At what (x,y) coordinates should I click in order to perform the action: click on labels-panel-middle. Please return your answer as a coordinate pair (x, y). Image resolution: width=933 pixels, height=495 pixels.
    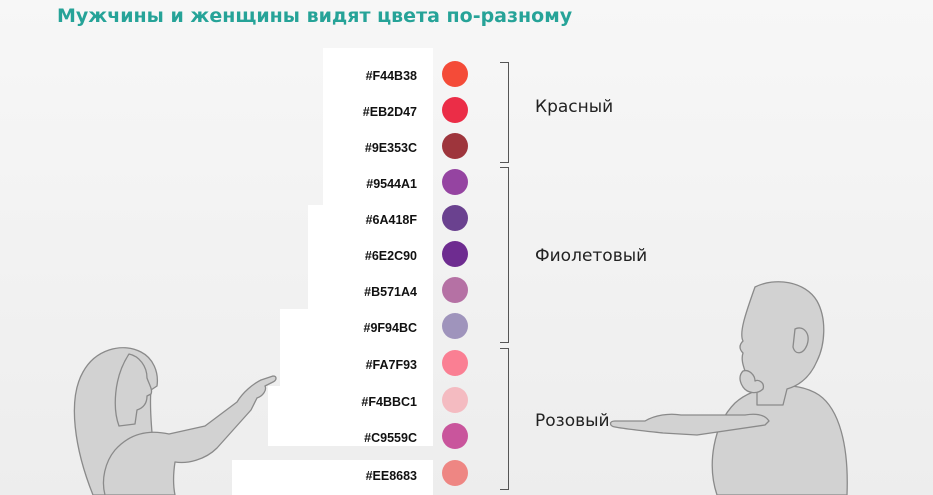
    Looking at the image, I should click on (370, 258).